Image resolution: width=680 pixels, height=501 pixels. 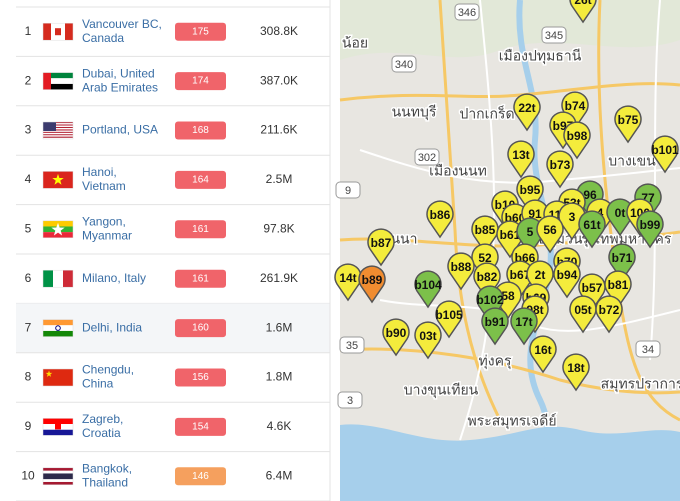 What do you see at coordinates (279, 31) in the screenshot?
I see `followers: 308.8K` at bounding box center [279, 31].